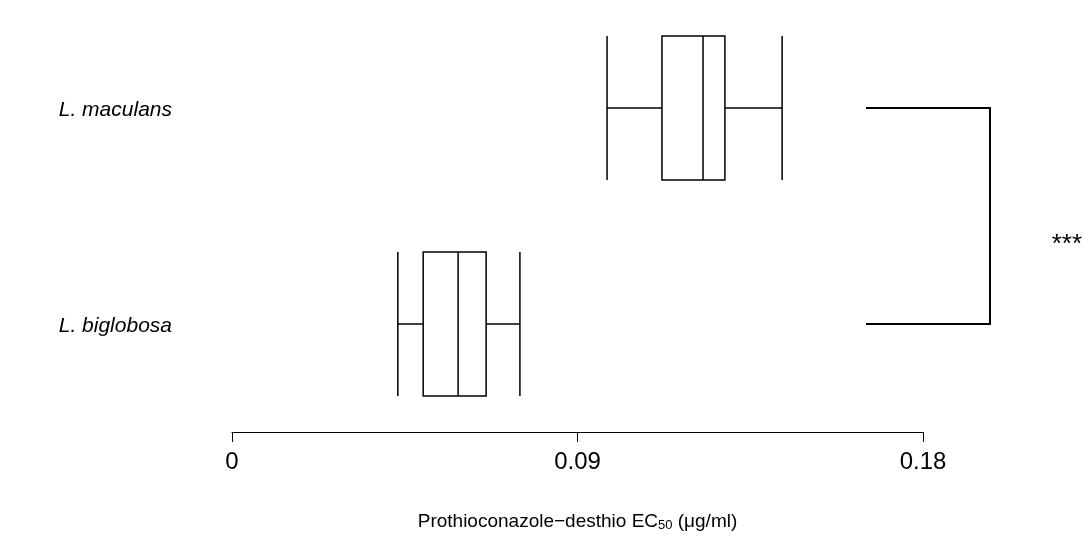 Image resolution: width=1084 pixels, height=557 pixels. I want to click on y-tick-label: L. biglobosa, so click(115, 324).